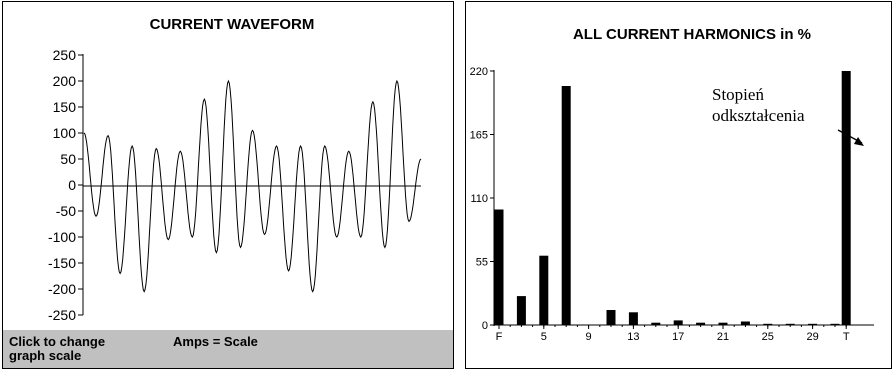 The image size is (895, 371). Describe the element at coordinates (66, 211) in the screenshot. I see `waveform-y-tick-label: -50` at that location.